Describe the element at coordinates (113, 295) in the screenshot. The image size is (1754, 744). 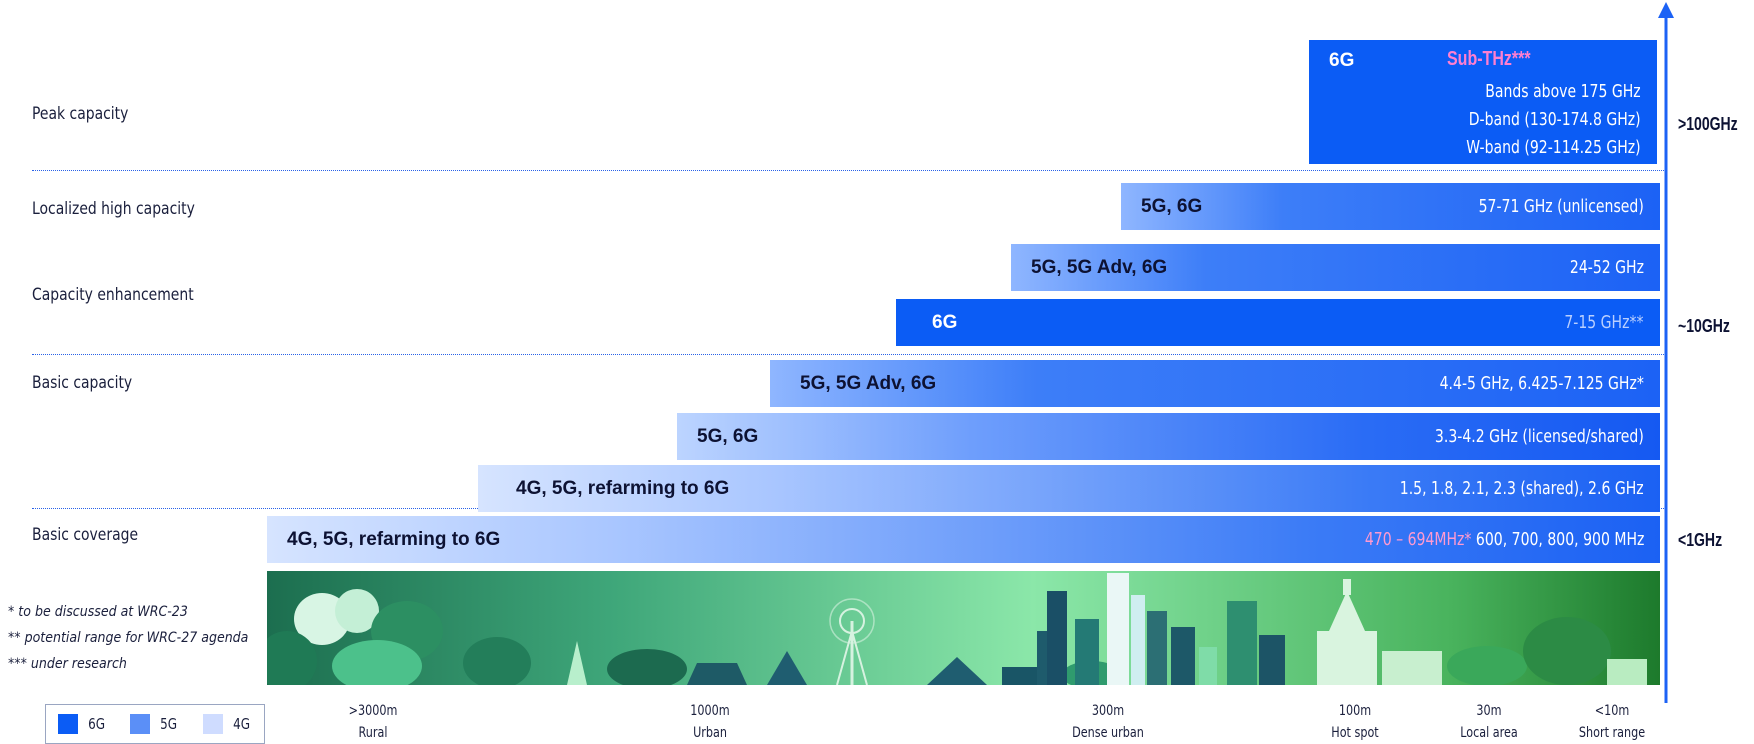
I see `row-label-capacity-enhancement: Capacity enhancement` at that location.